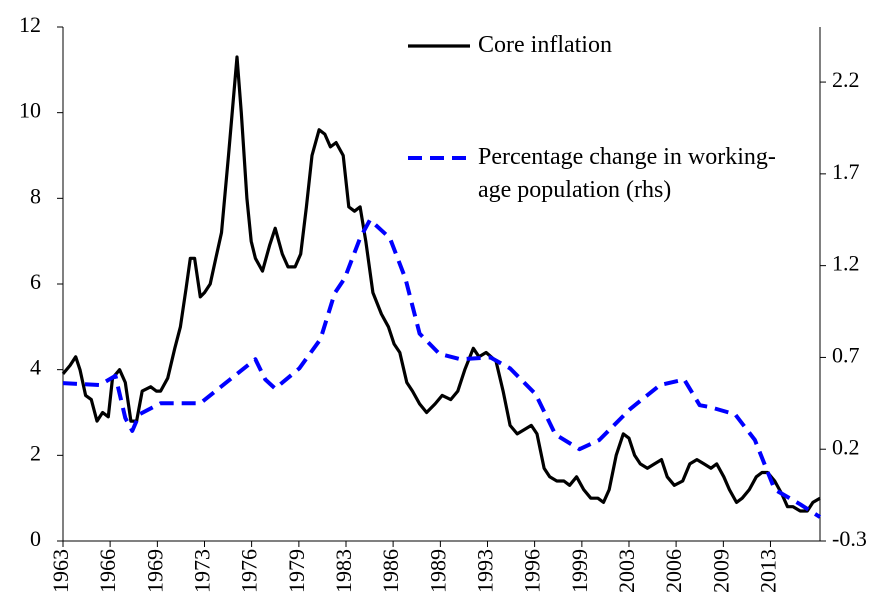 Image resolution: width=893 pixels, height=615 pixels. What do you see at coordinates (673, 571) in the screenshot?
I see `x-tick-label: 2006` at bounding box center [673, 571].